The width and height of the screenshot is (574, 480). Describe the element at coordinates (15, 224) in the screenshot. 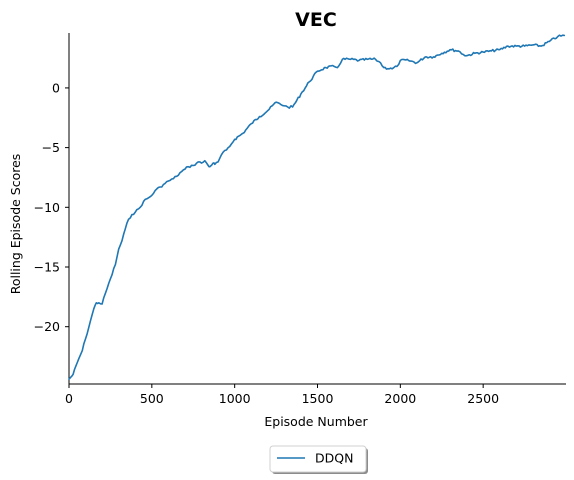

I see `y-axis-label: Rolling Episode Scores` at that location.